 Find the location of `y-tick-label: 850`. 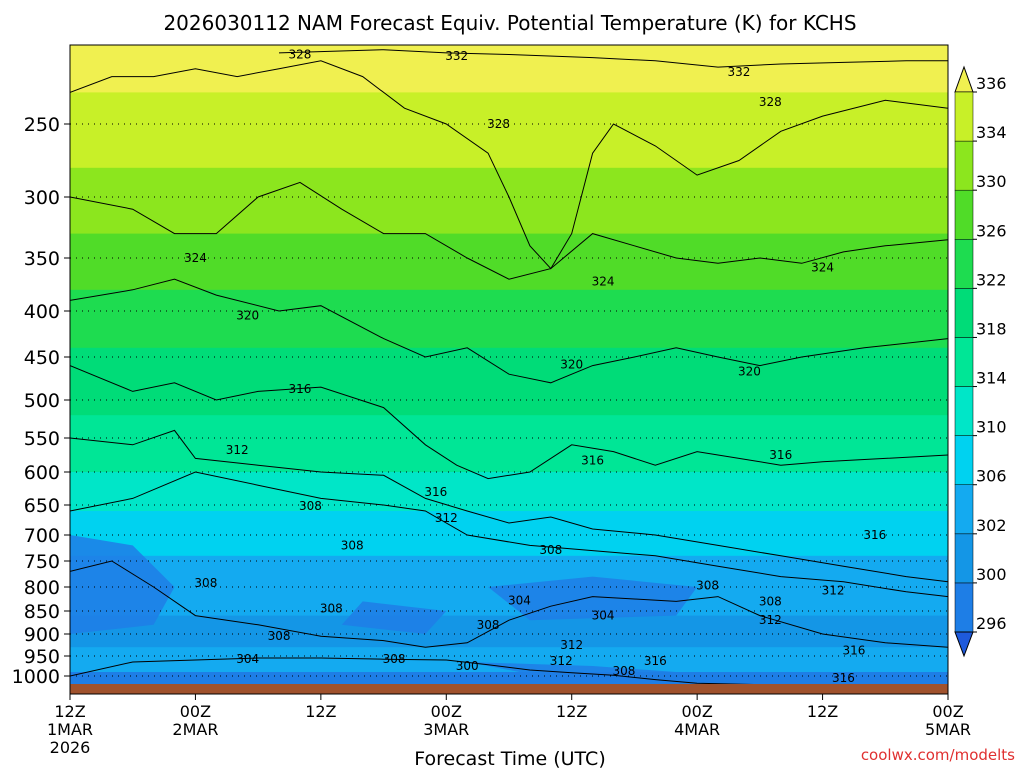

y-tick-label: 850 is located at coordinates (42, 612).